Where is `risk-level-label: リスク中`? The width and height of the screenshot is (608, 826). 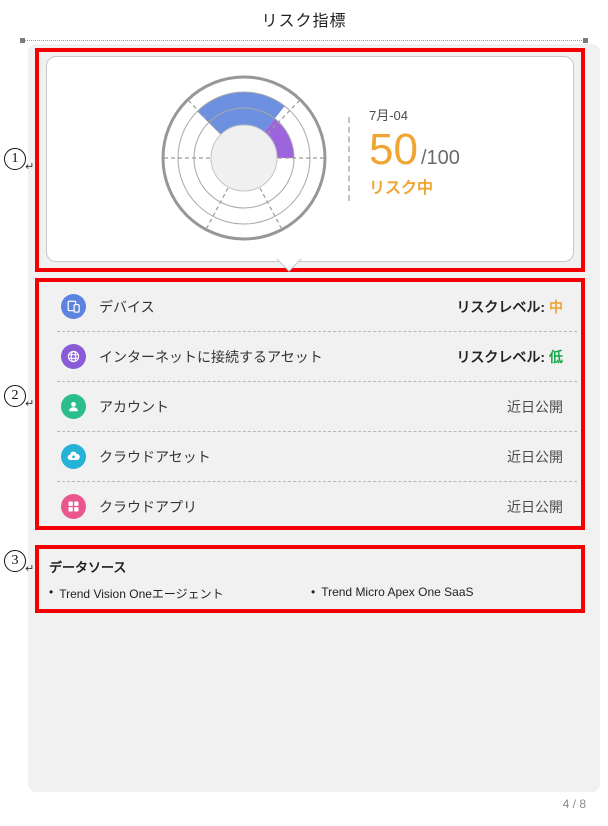 risk-level-label: リスク中 is located at coordinates (401, 188).